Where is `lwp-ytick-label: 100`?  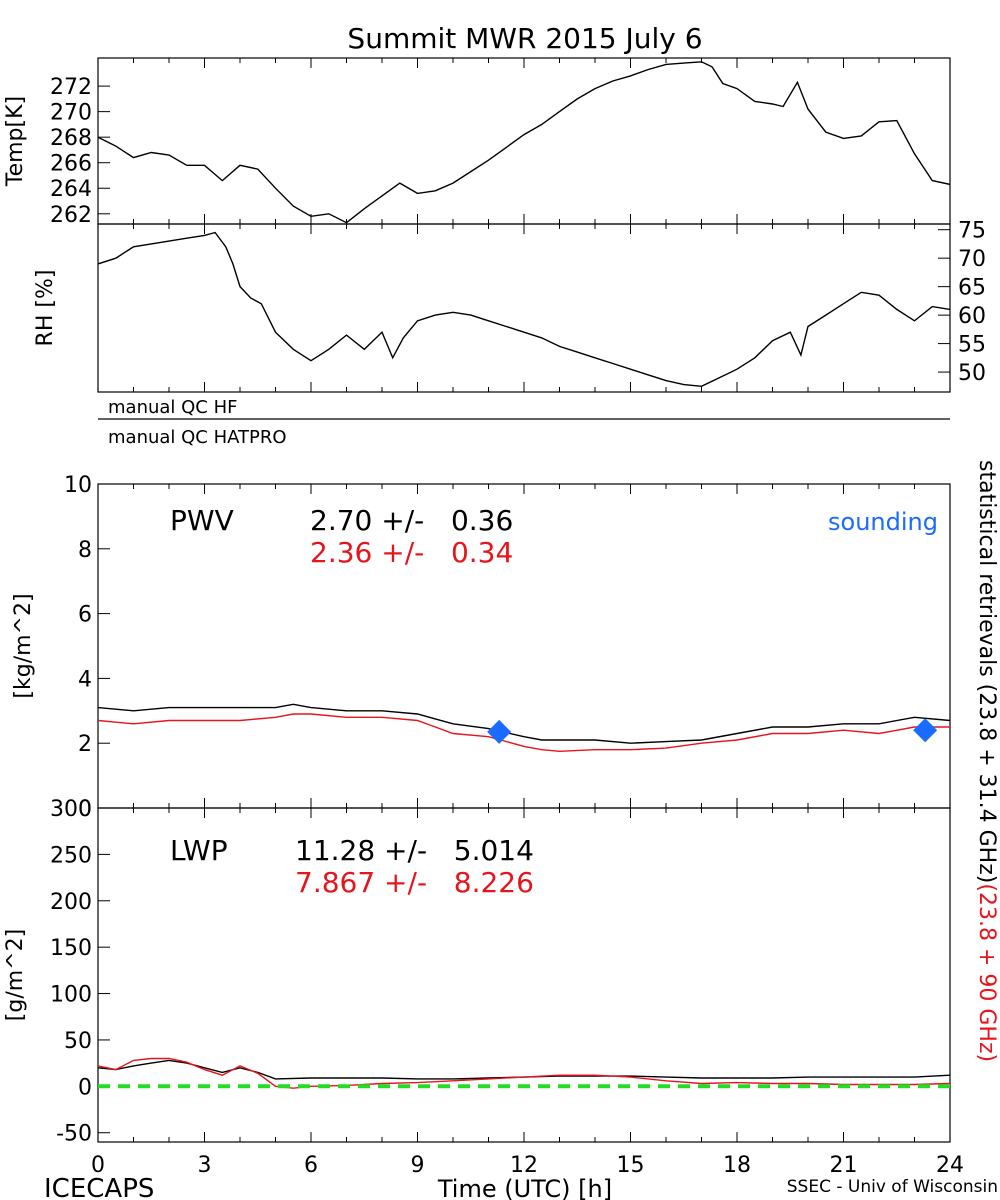 lwp-ytick-label: 100 is located at coordinates (71, 995).